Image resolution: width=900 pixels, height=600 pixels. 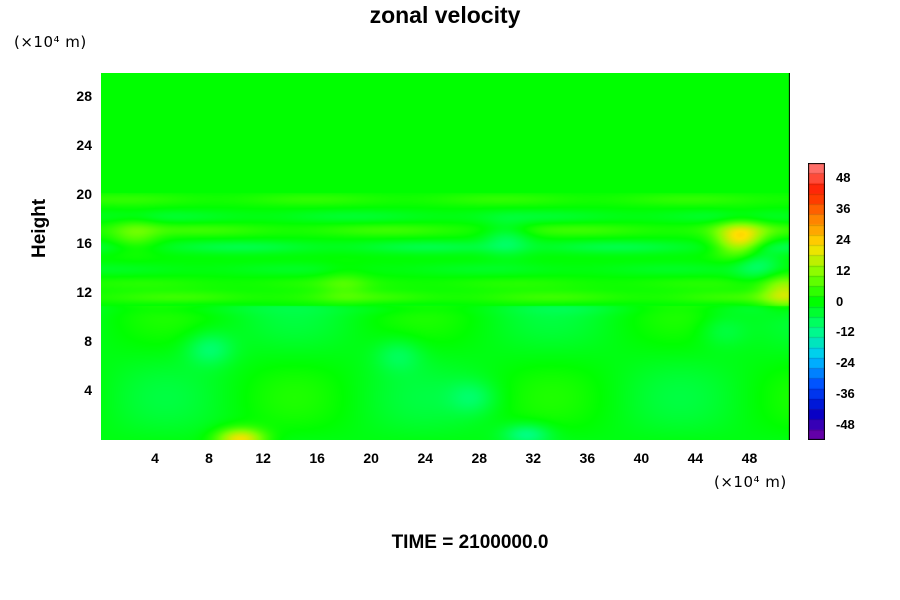 What do you see at coordinates (816, 301) in the screenshot?
I see `colorbar` at bounding box center [816, 301].